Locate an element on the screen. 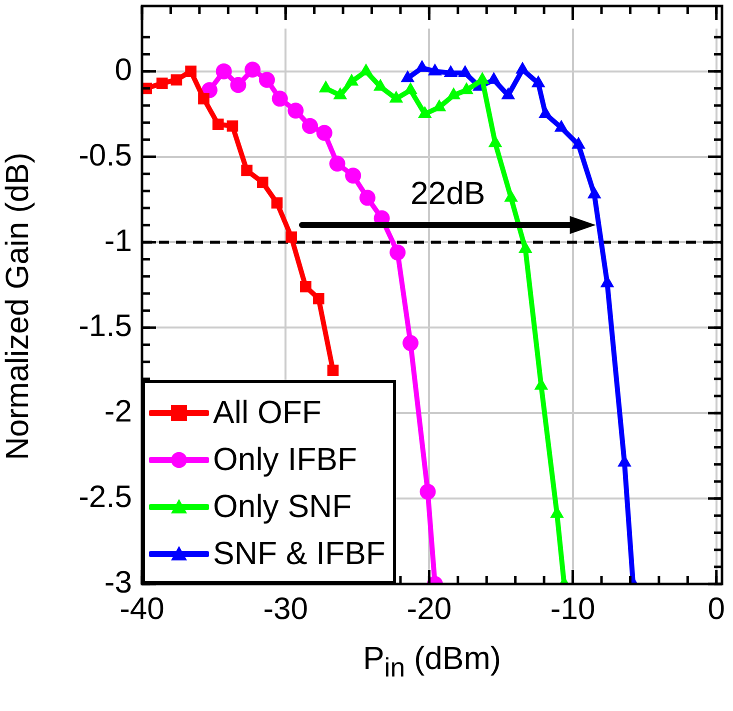  x-tick-label: -10 is located at coordinates (573, 608).